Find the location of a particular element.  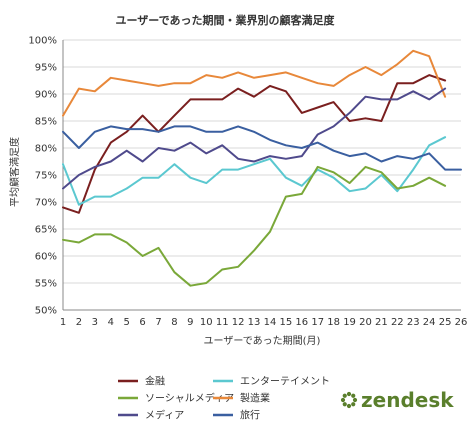

y-axis-label: 平均顧客満足度 is located at coordinates (14, 172).